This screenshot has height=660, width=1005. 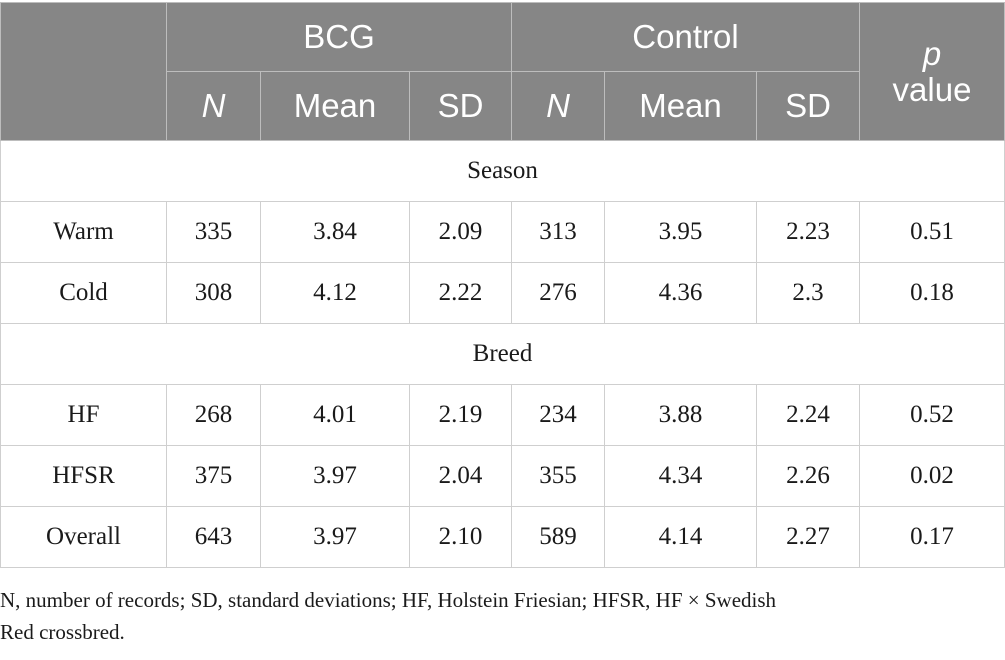 What do you see at coordinates (213, 476) in the screenshot?
I see `cell-bcg-n: 375` at bounding box center [213, 476].